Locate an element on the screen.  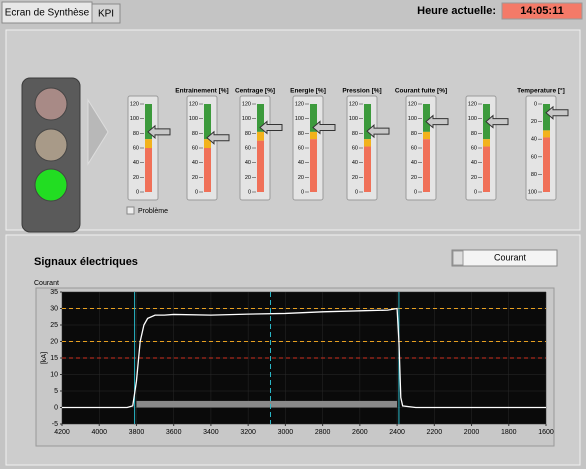
x-tick-label: 2000 is located at coordinates (472, 432).